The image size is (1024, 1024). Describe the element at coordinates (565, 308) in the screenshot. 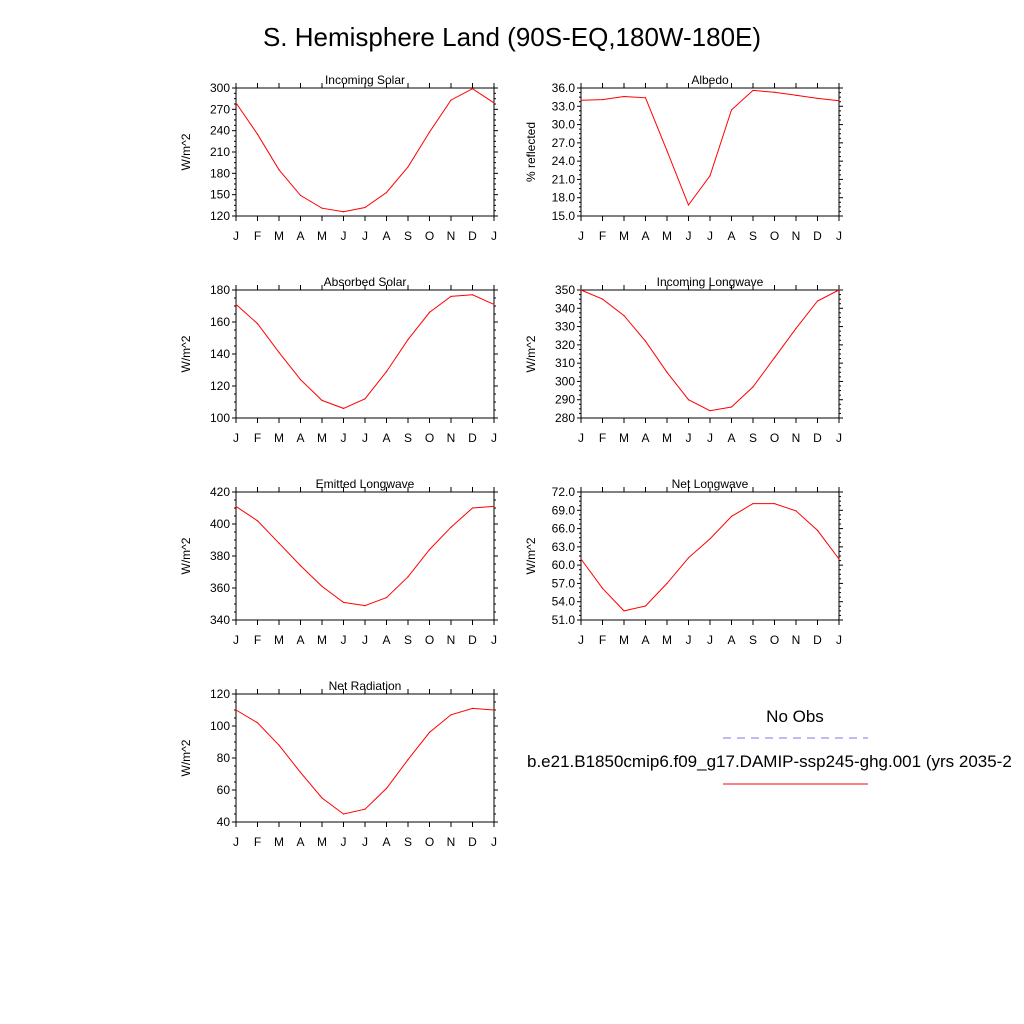

I see `y-tick-label: 340` at that location.